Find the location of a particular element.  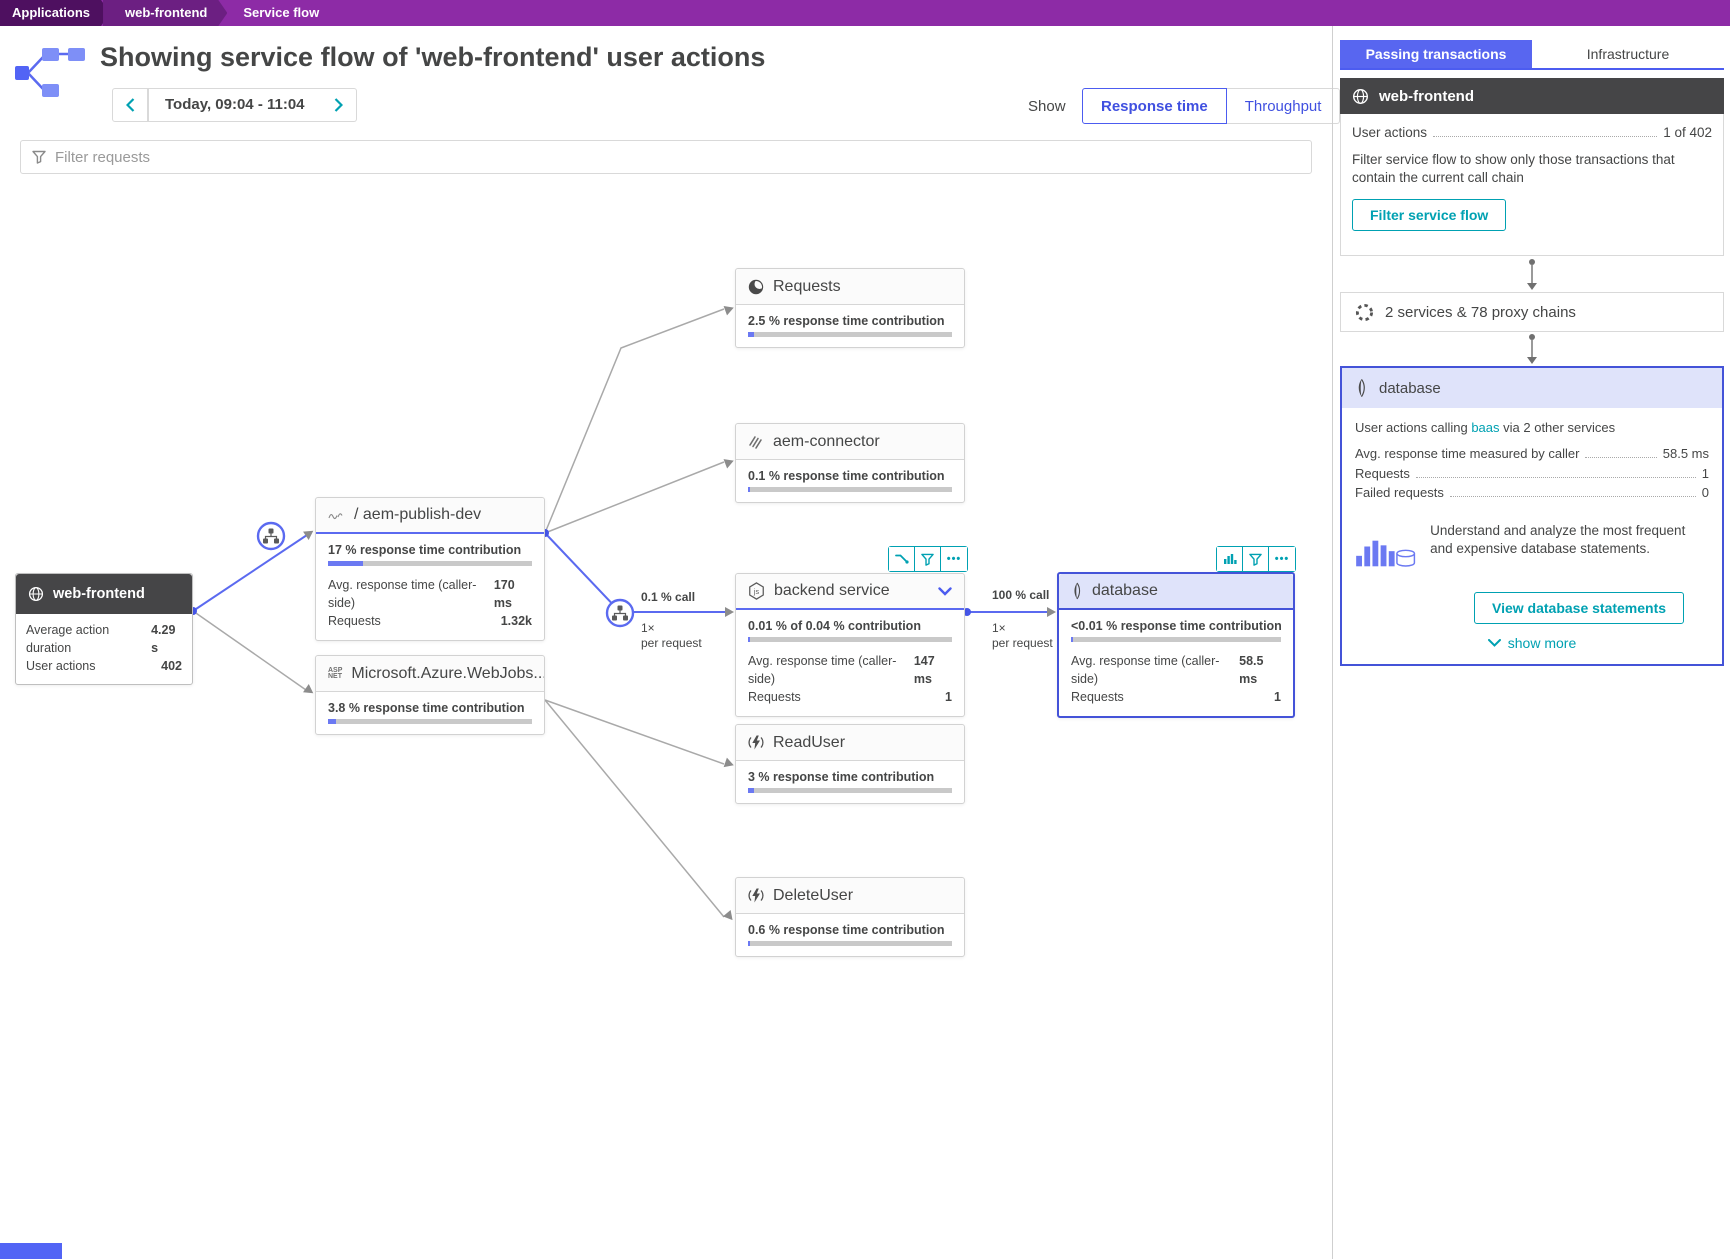

svg-text: js is located at coordinates (756, 591).